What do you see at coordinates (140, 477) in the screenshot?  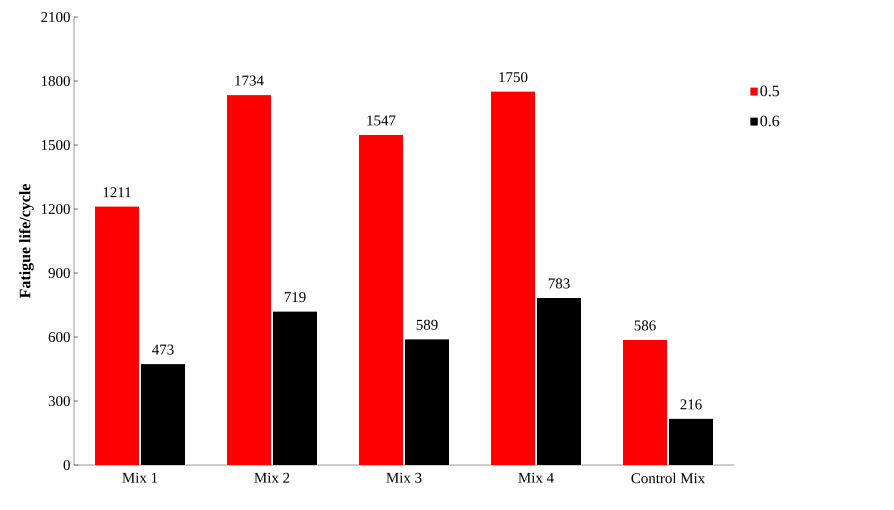 I see `x-tick-label: Mix 1` at bounding box center [140, 477].